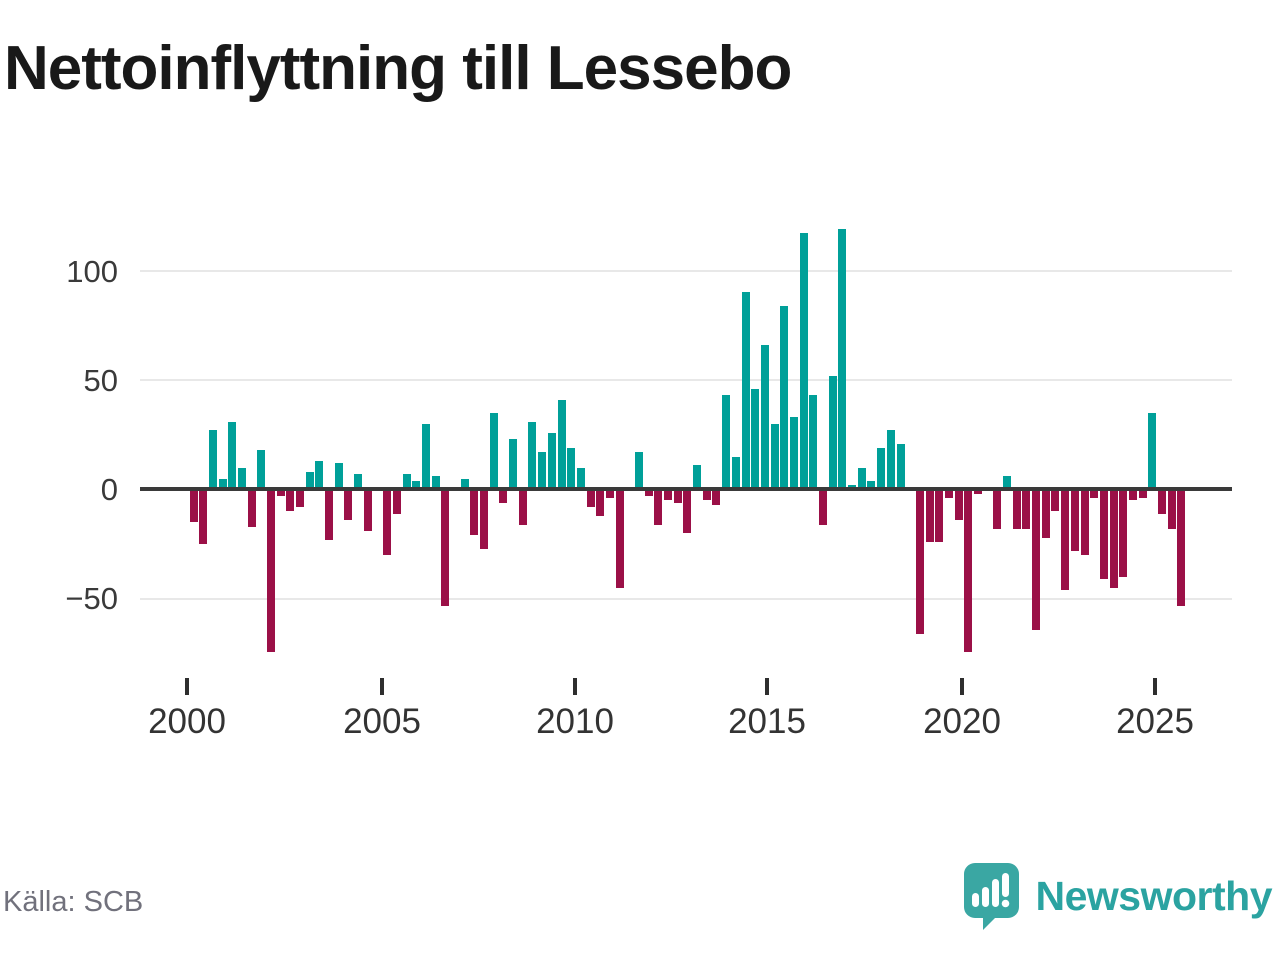 The width and height of the screenshot is (1280, 960). I want to click on bar-2013Q3, so click(716, 497).